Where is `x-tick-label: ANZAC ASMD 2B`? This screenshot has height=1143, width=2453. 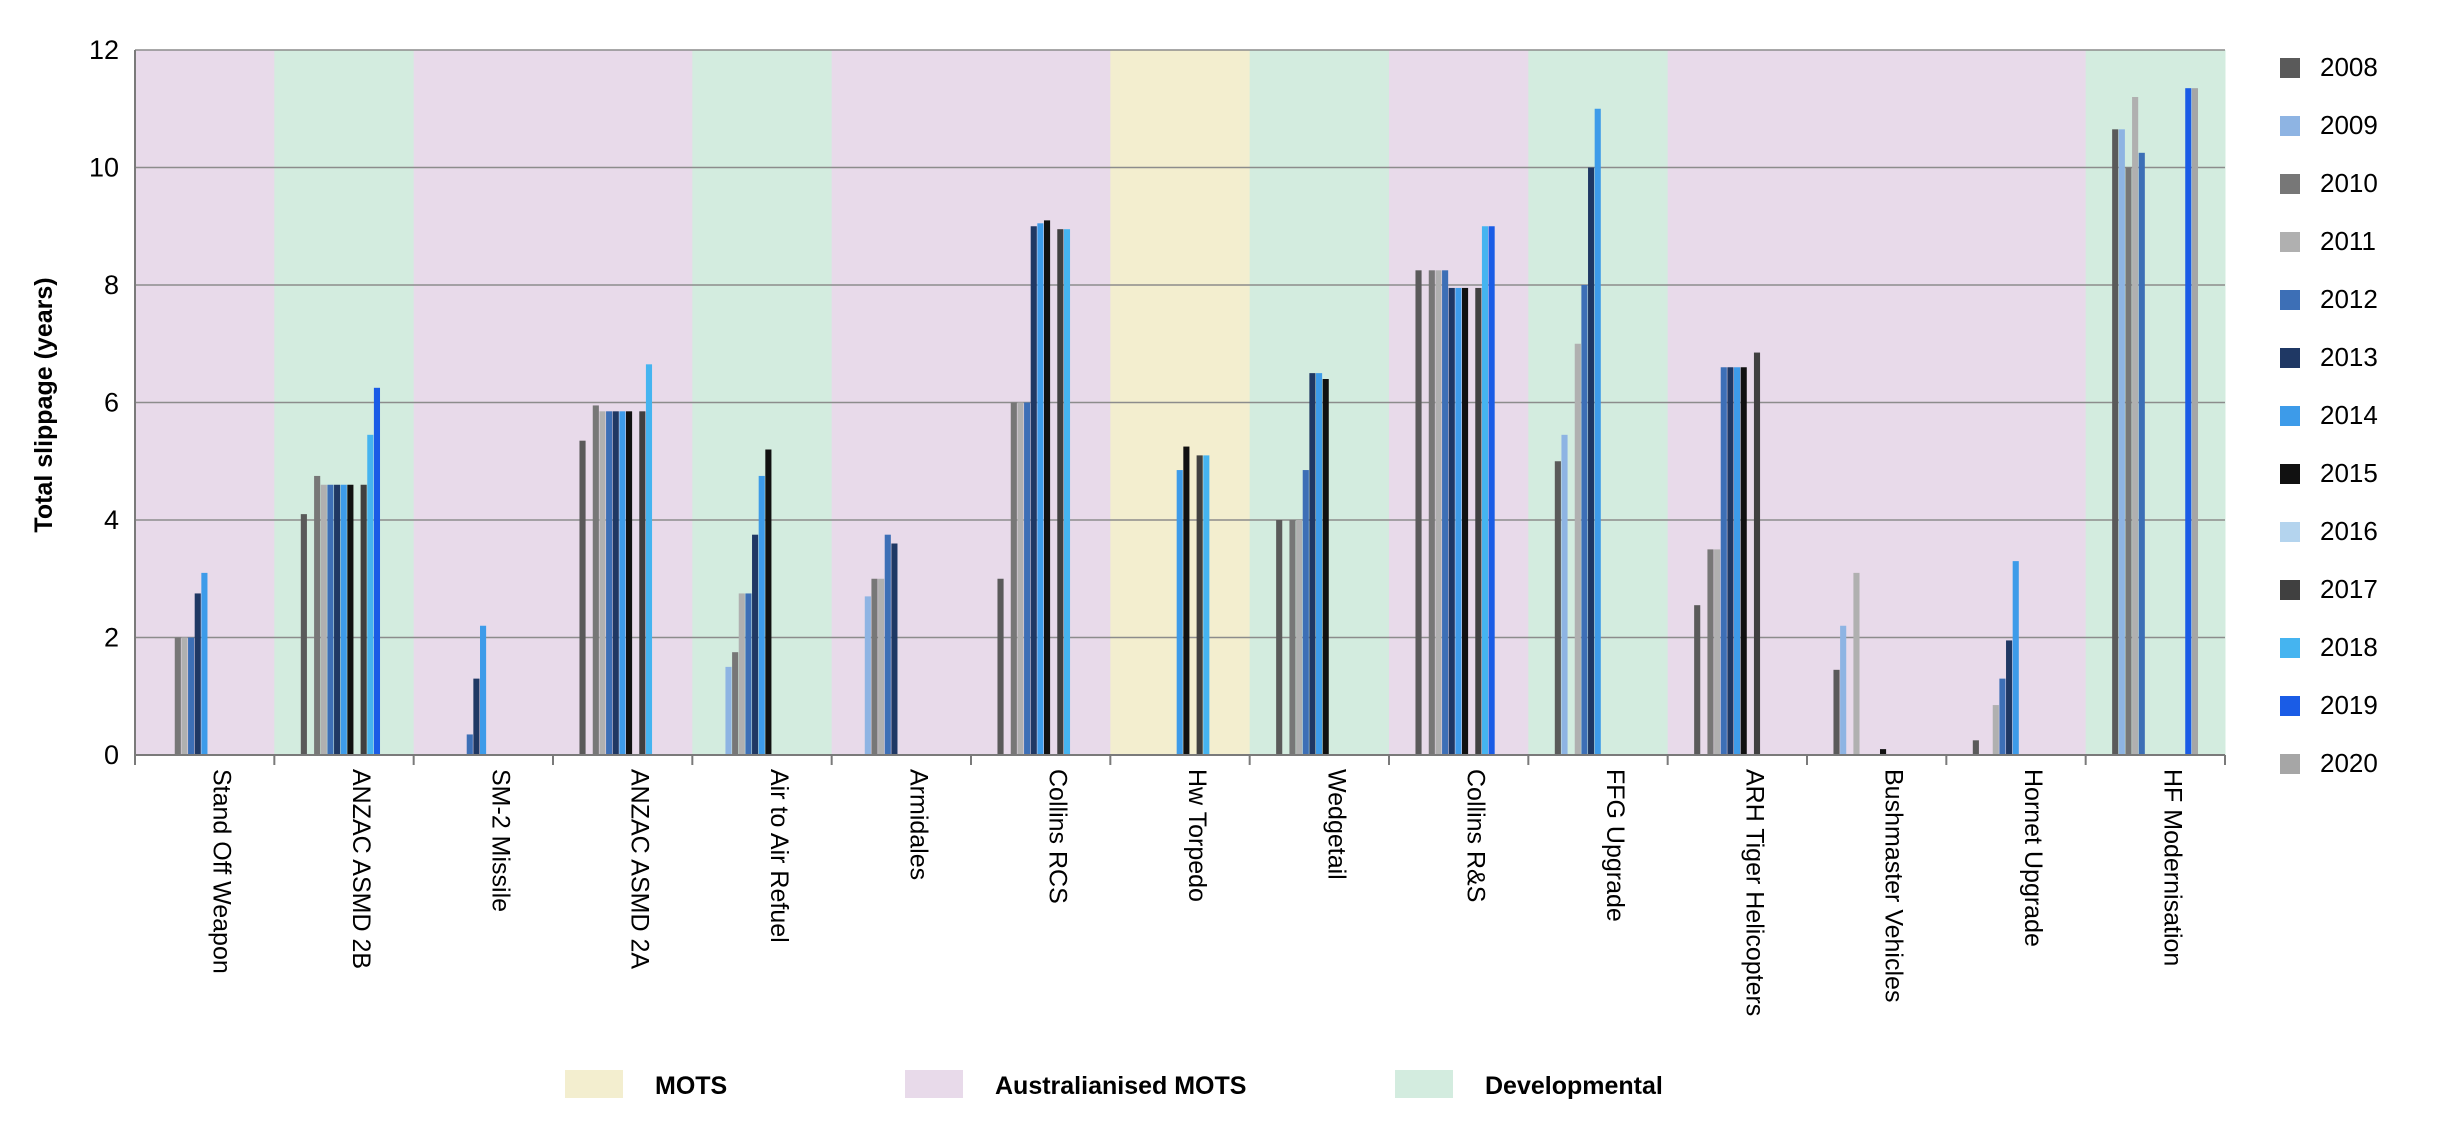 x-tick-label: ANZAC ASMD 2B is located at coordinates (361, 869).